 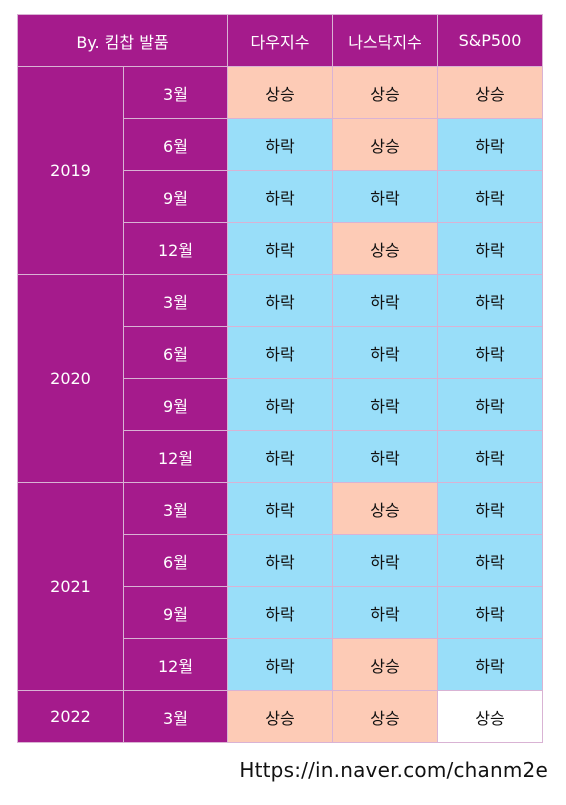 I want to click on year-cell: 2021, so click(x=70, y=586).